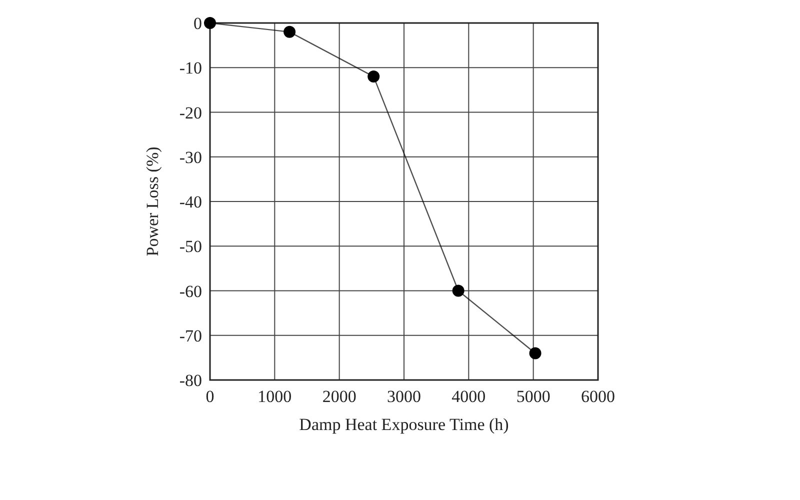  What do you see at coordinates (469, 396) in the screenshot?
I see `x-tick-label: 4000` at bounding box center [469, 396].